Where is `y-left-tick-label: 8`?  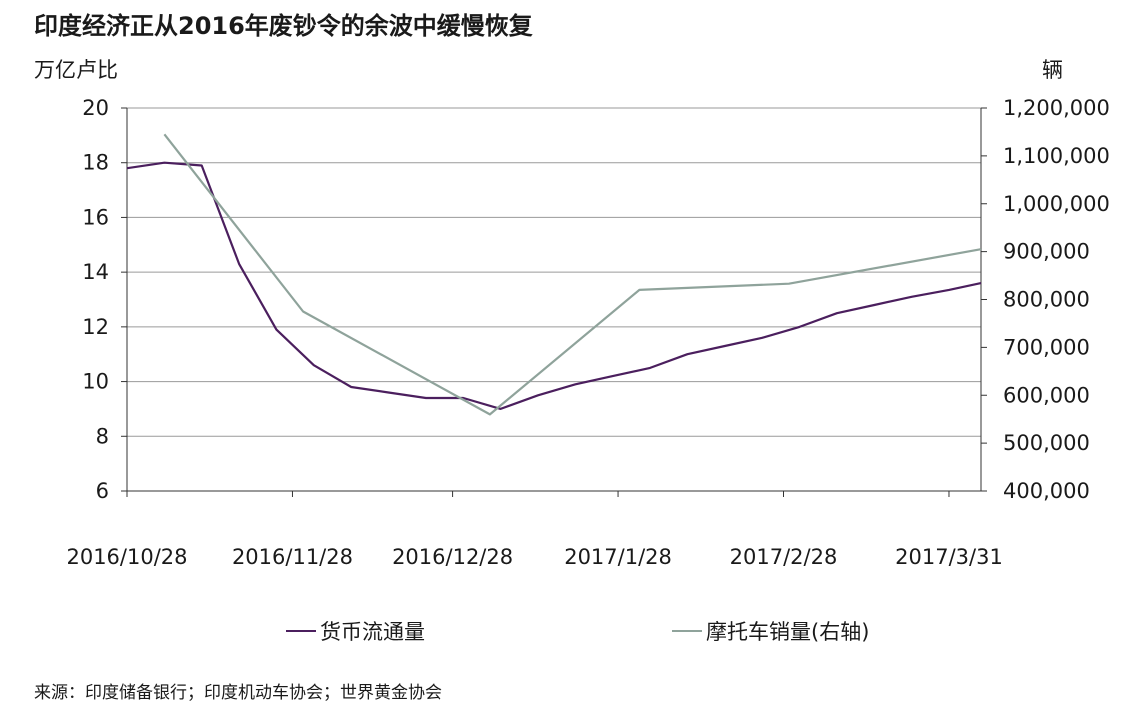 y-left-tick-label: 8 is located at coordinates (102, 436).